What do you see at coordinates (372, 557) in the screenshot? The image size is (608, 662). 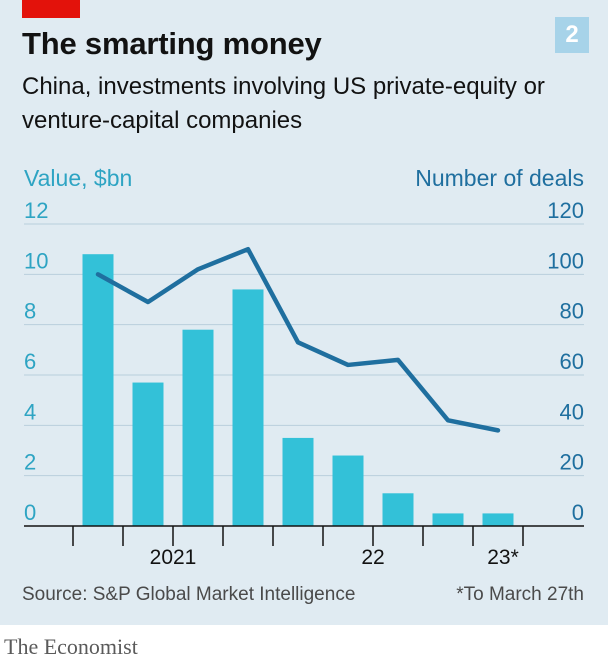 I see `x-tick-label: 22` at bounding box center [372, 557].